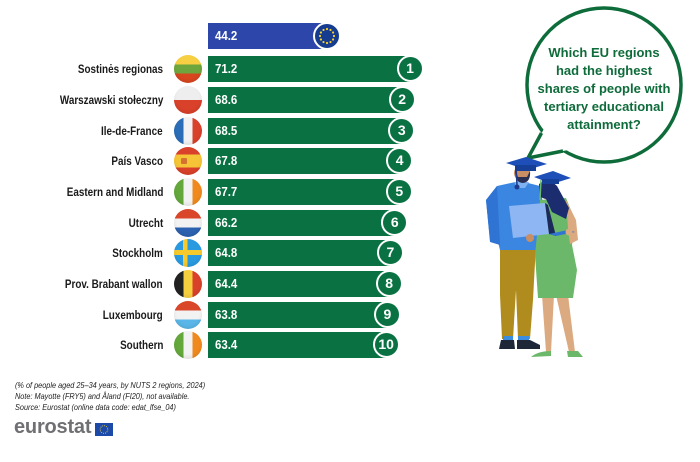 The image size is (700, 462). I want to click on rank-badge: 9, so click(387, 314).